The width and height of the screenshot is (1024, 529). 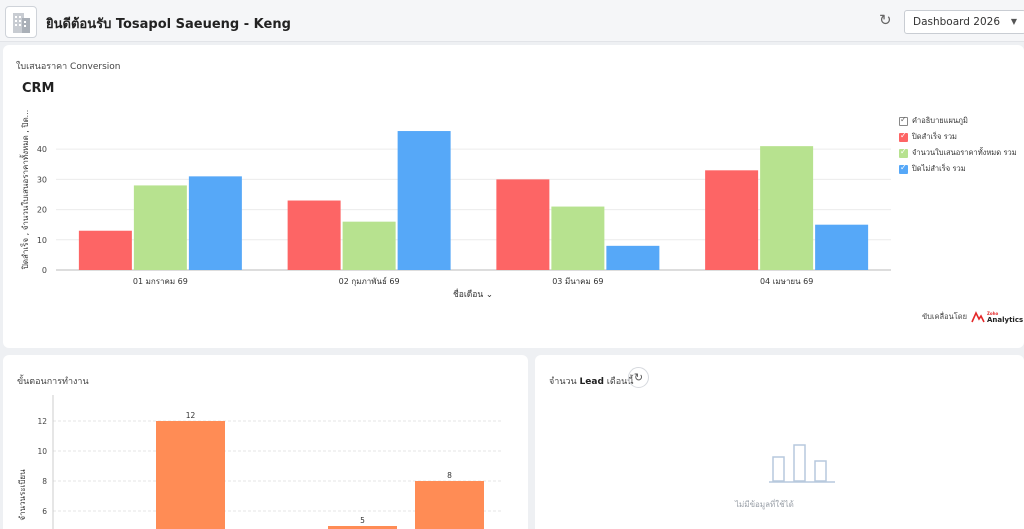 I want to click on legend-item-closed-won: ปิดสำเร็จ รวม, so click(x=958, y=137).